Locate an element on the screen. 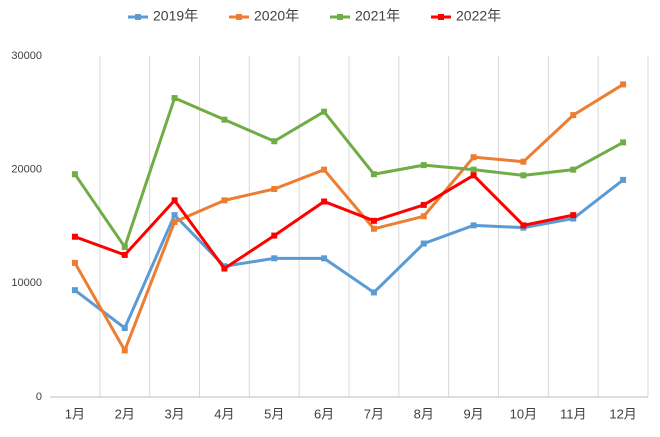  legend-label: 2021年 is located at coordinates (377, 16).